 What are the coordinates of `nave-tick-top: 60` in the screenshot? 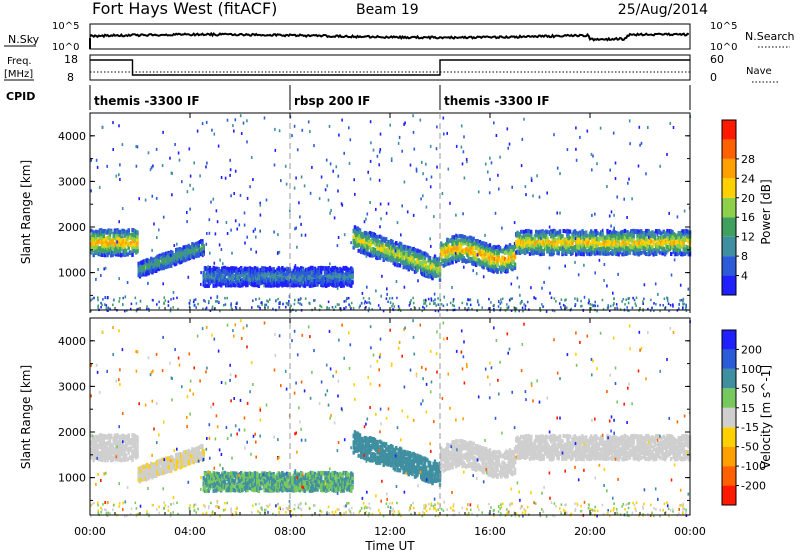 It's located at (717, 59).